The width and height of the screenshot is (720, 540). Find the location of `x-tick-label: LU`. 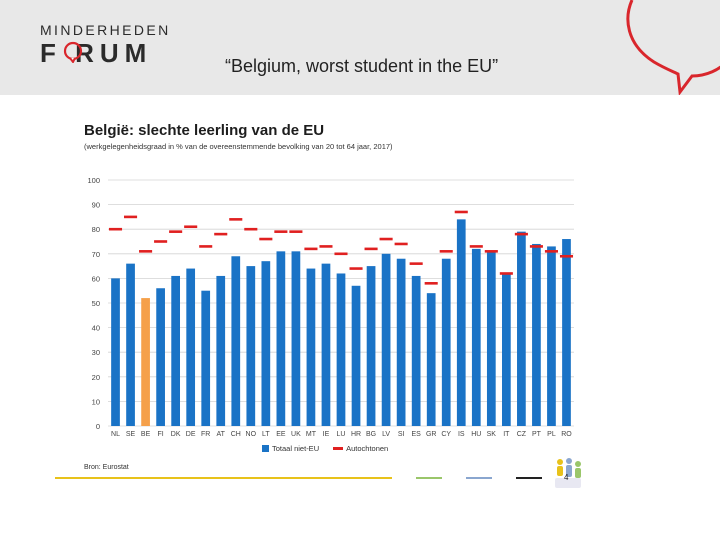

x-tick-label: LU is located at coordinates (341, 434).